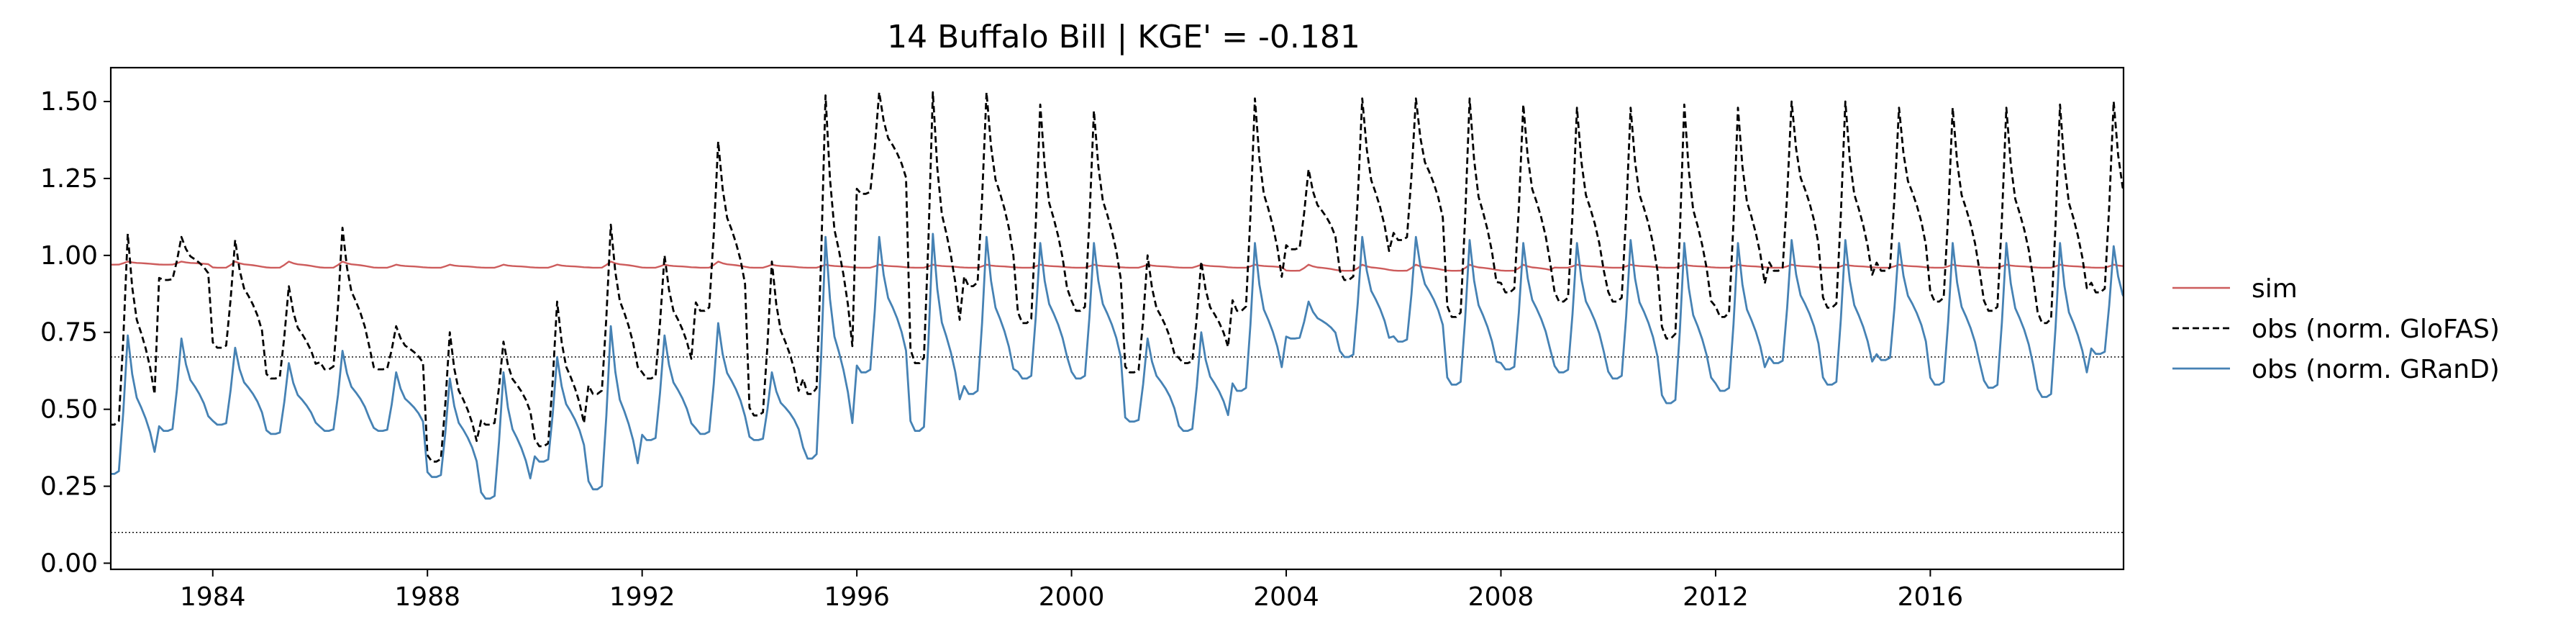  Describe the element at coordinates (69, 333) in the screenshot. I see `y-tick-label: 0.75` at that location.